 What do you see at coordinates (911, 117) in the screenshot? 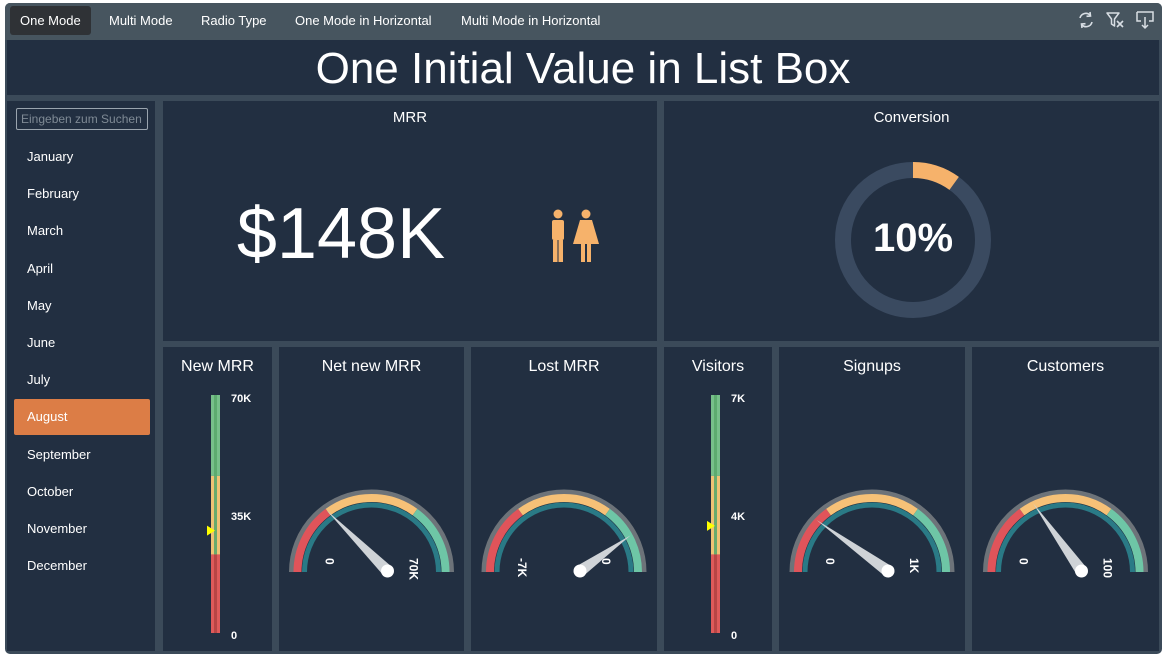
I see `conversion-title: Conversion` at bounding box center [911, 117].